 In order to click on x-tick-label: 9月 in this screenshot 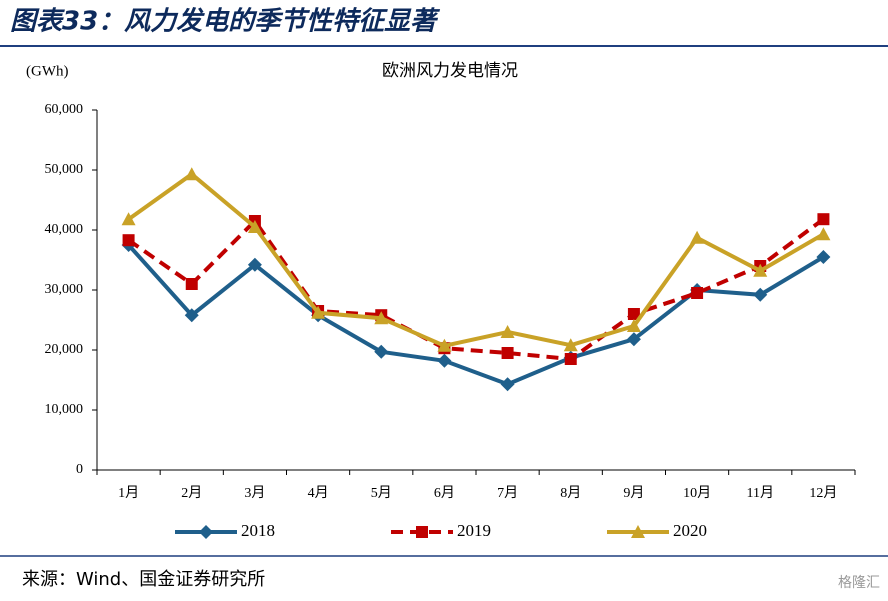, I will do `click(633, 493)`.